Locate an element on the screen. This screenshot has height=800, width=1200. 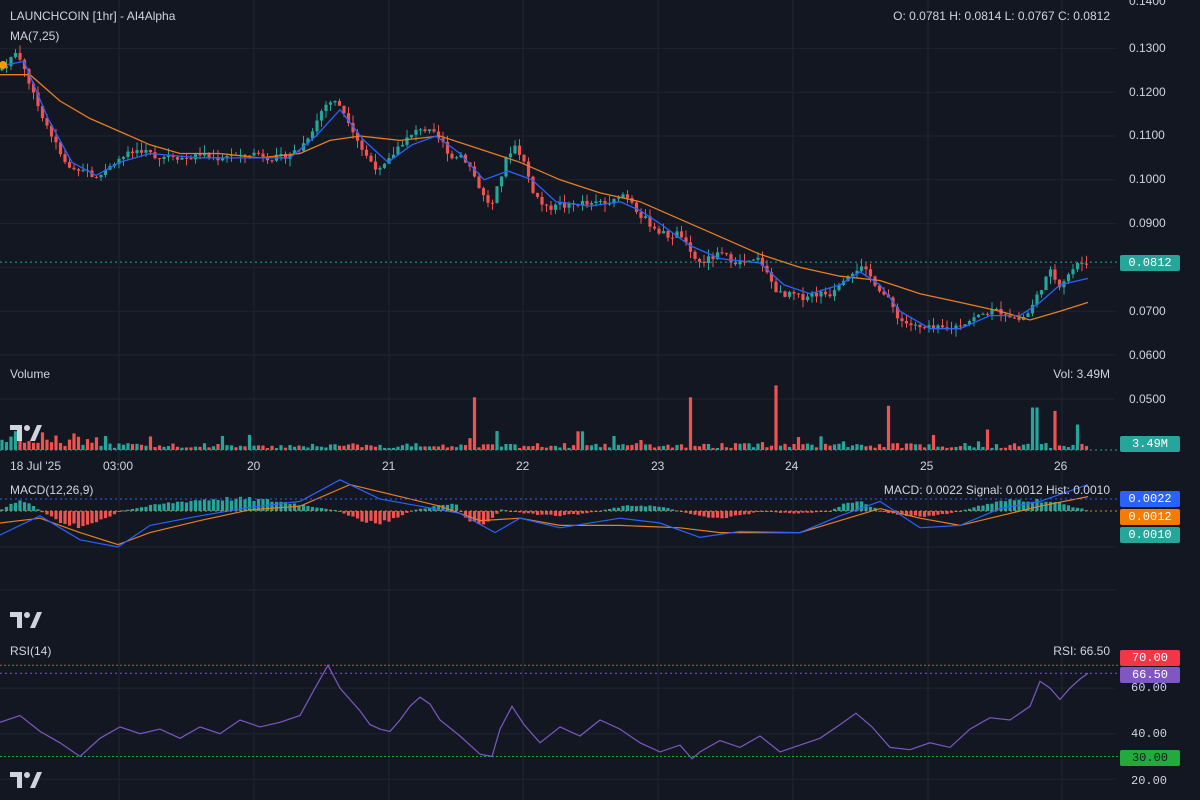
rsi-plot is located at coordinates (559, 712).